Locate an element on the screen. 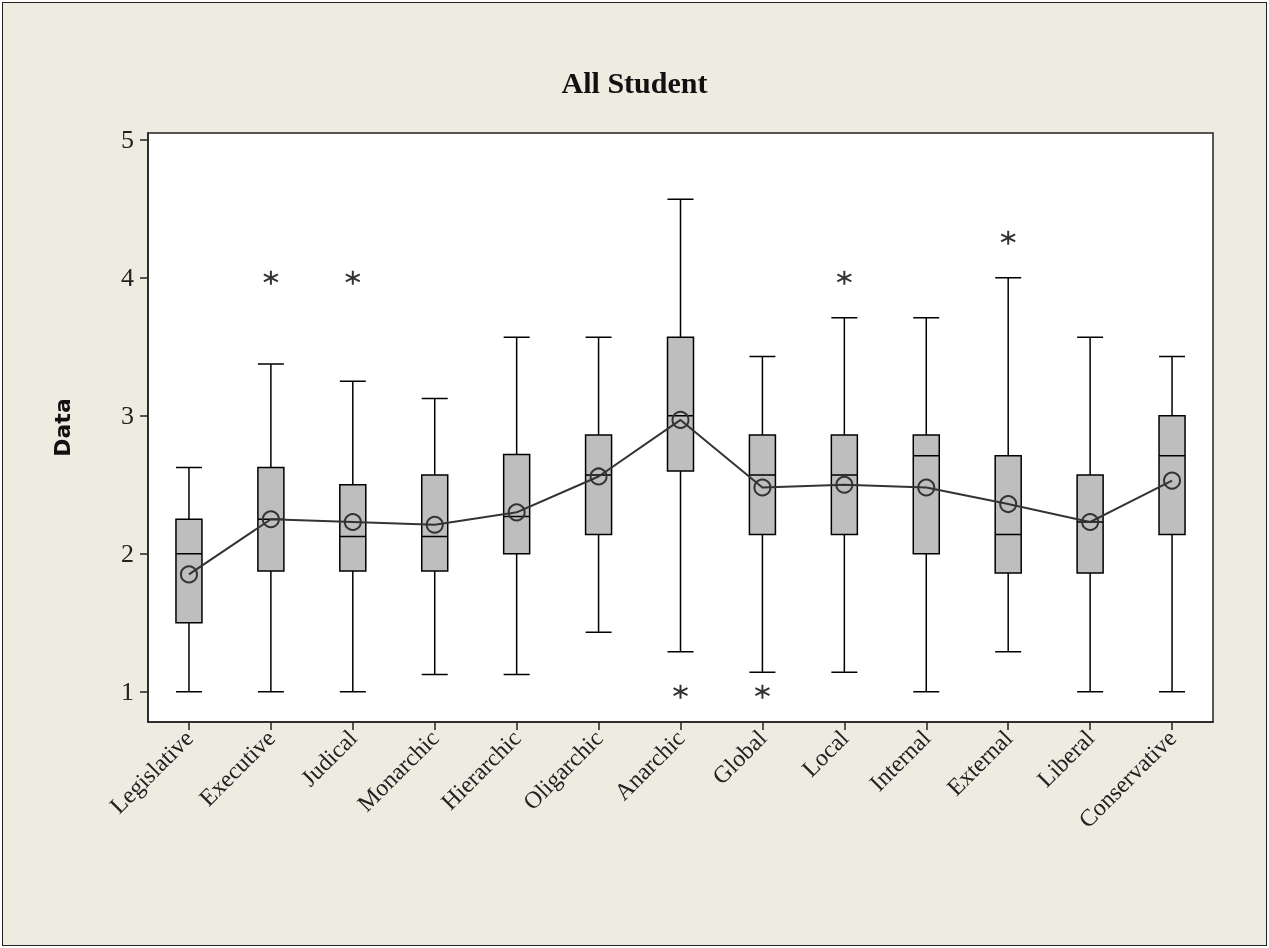  y-tick-label: 4 is located at coordinates (127, 278).